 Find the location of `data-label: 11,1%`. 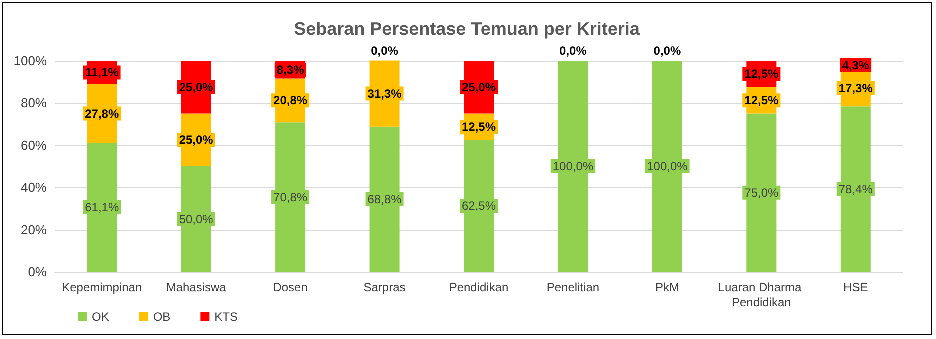

data-label: 11,1% is located at coordinates (102, 73).